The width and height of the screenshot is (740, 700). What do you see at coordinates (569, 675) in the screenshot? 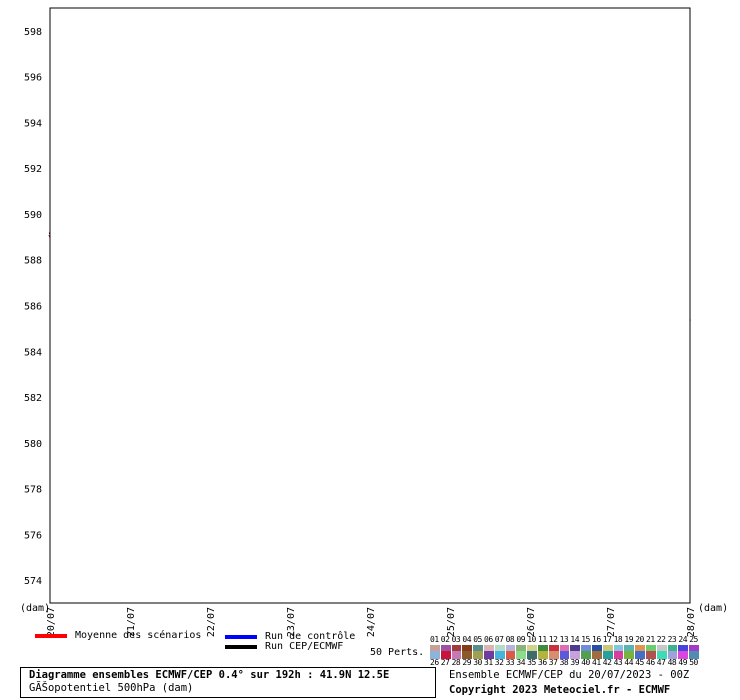
I see `ensemble-info: Ensemble ECMWF/CEP du 20/07/2023 - 00Z` at bounding box center [569, 675].